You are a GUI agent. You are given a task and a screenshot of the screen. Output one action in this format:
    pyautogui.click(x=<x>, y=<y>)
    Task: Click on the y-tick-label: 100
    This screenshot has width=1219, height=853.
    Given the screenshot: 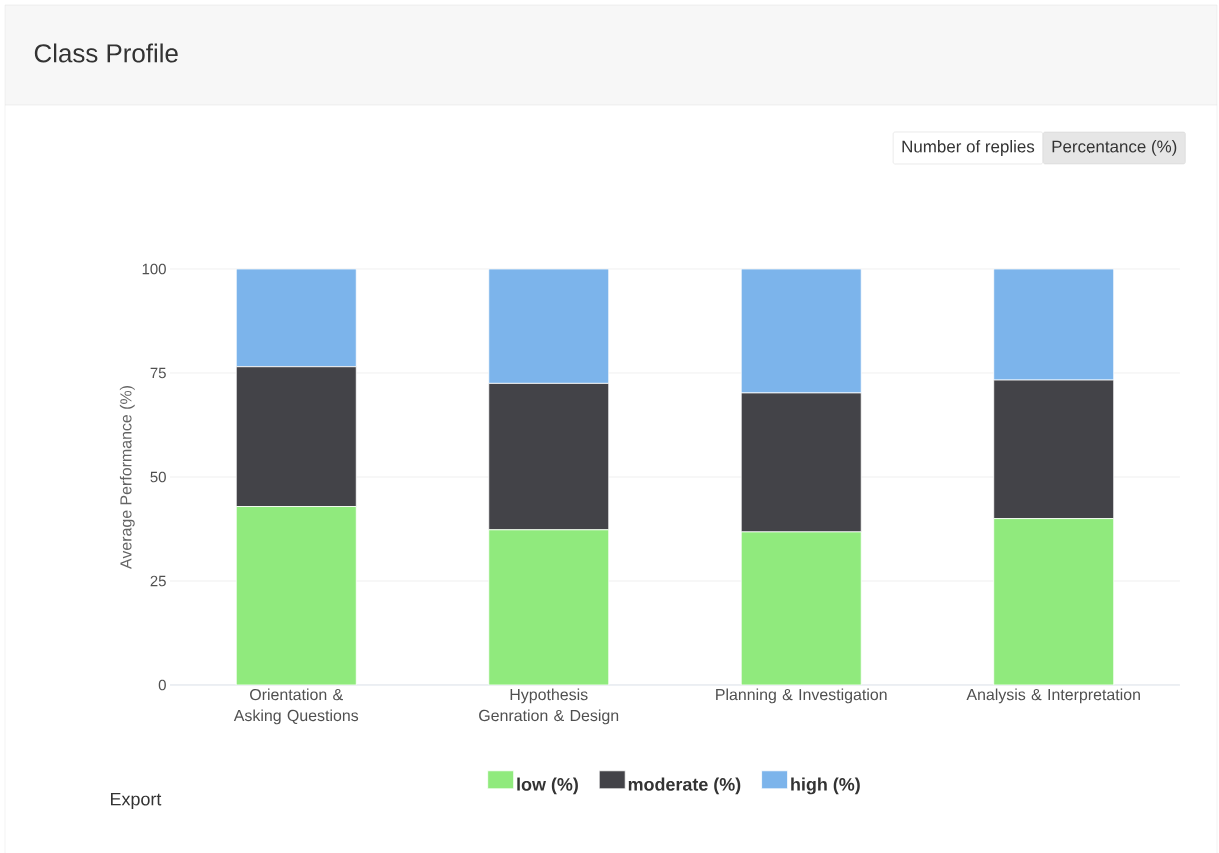 What is the action you would take?
    pyautogui.click(x=154, y=269)
    